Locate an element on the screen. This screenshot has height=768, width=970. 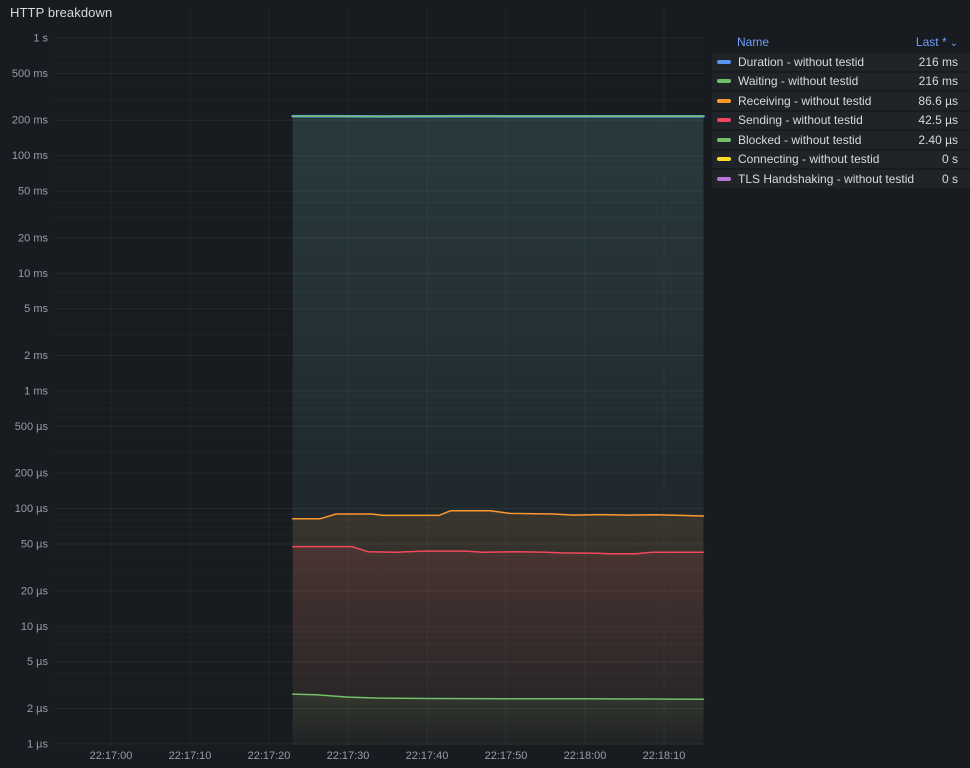
legend-row: Receiving - without testid 86.6 µs is located at coordinates (841, 101).